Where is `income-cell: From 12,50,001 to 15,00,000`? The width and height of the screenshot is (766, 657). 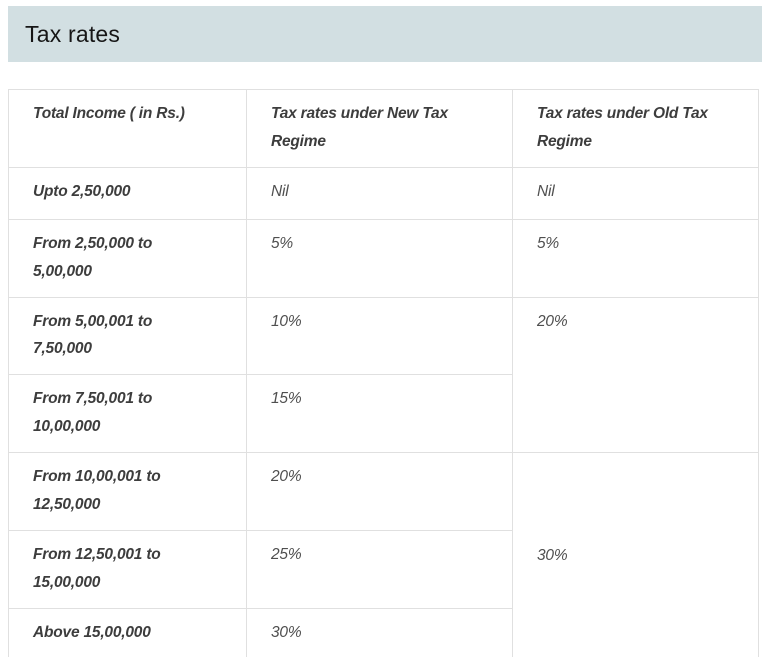
income-cell: From 12,50,001 to 15,00,000 is located at coordinates (127, 569).